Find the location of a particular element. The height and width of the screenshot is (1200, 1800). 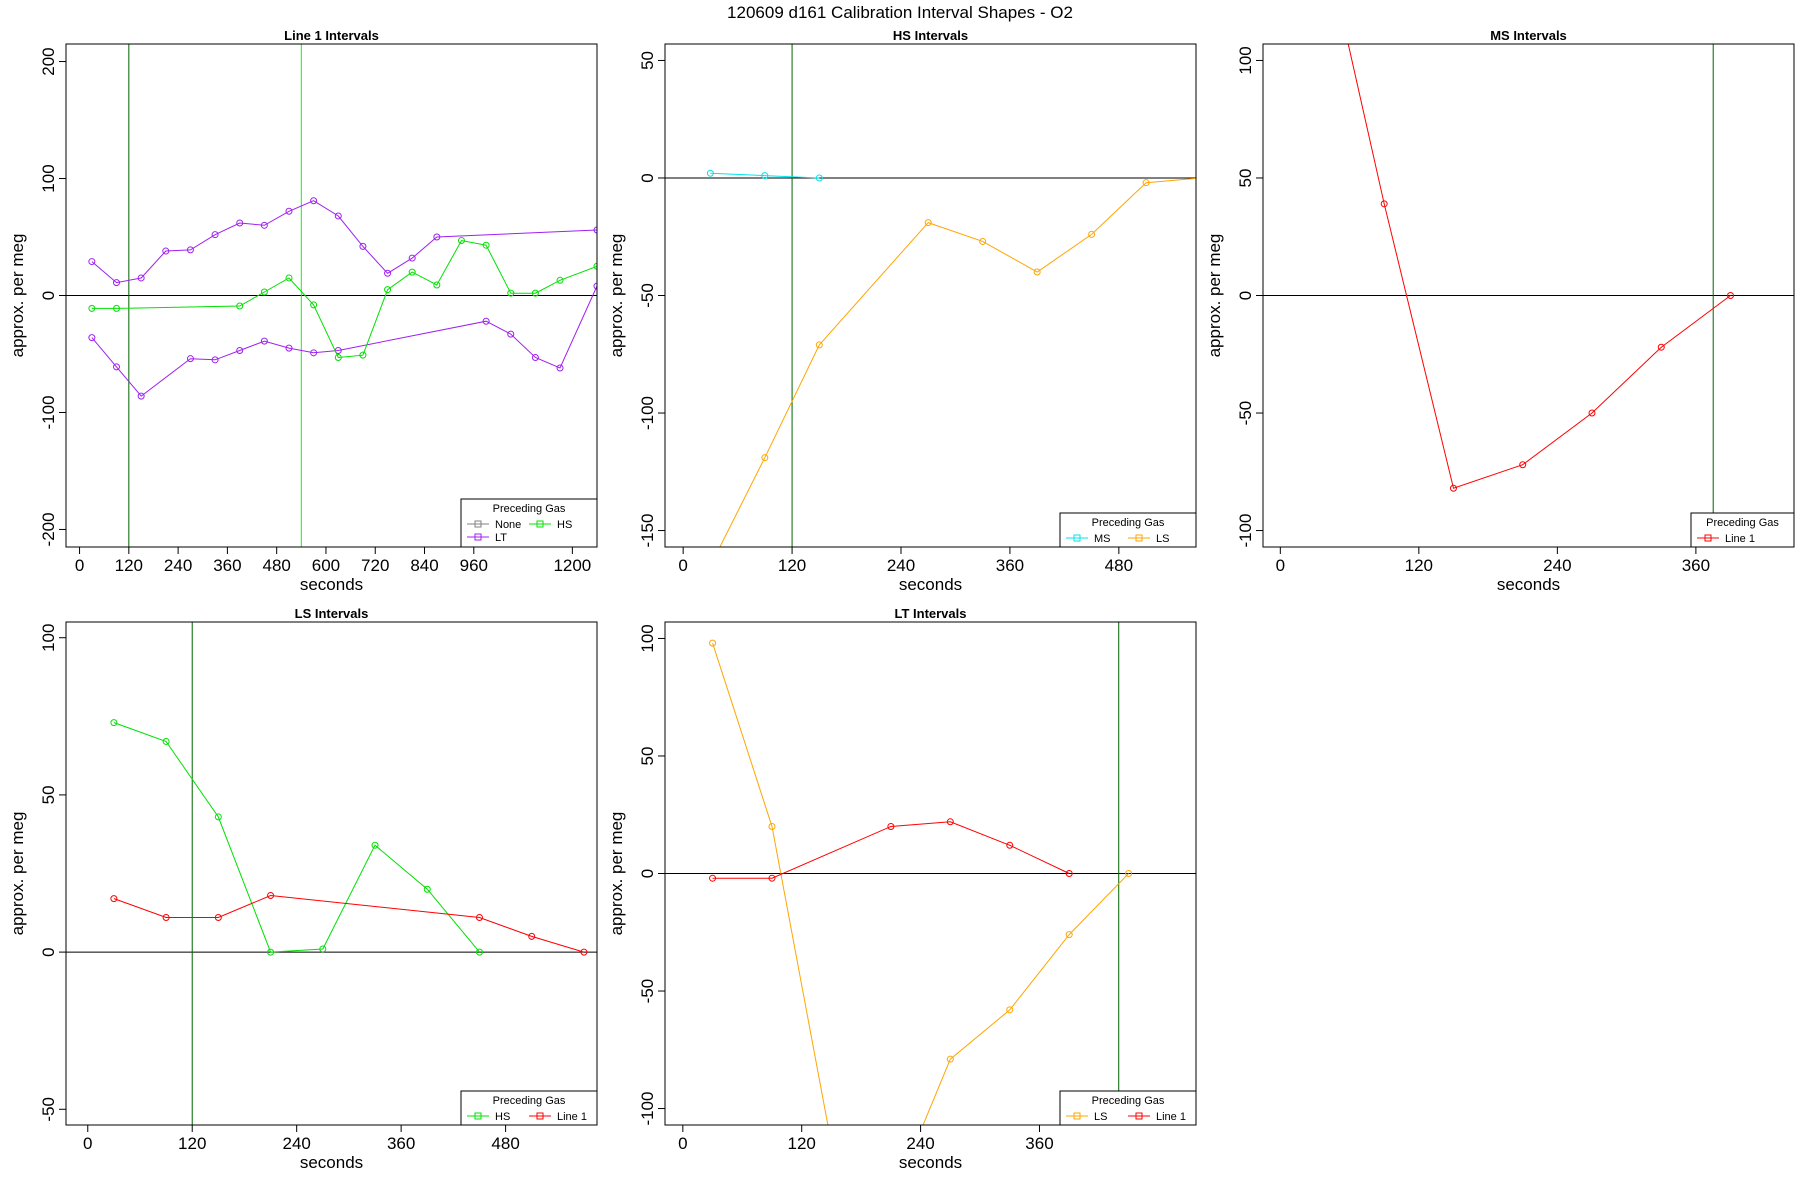

legend-entry-label: Line 1 is located at coordinates (1740, 539).